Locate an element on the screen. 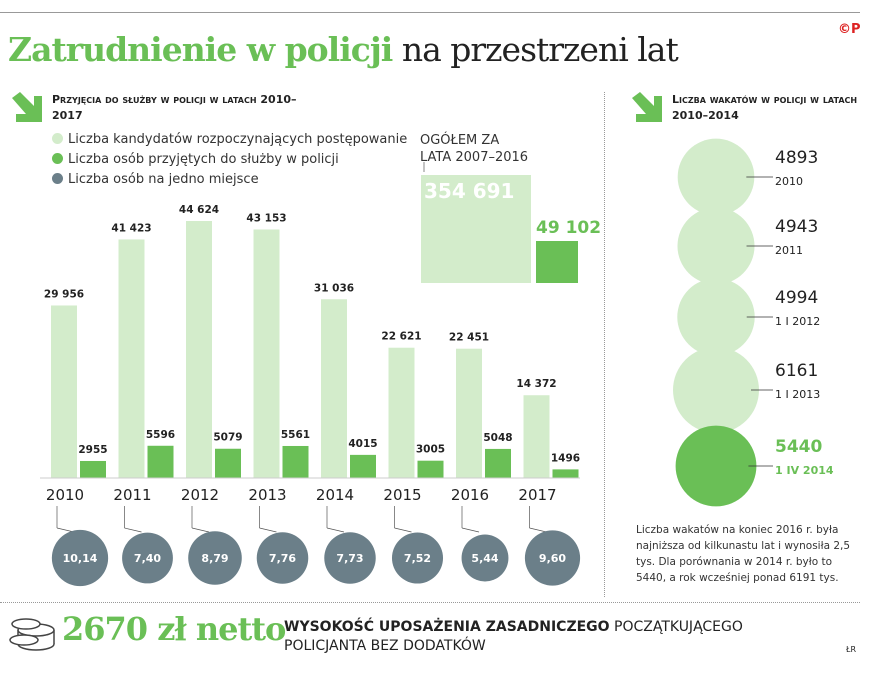 The image size is (869, 676). legend-item: Liczba osób na jedno miejsce is located at coordinates (229, 180).